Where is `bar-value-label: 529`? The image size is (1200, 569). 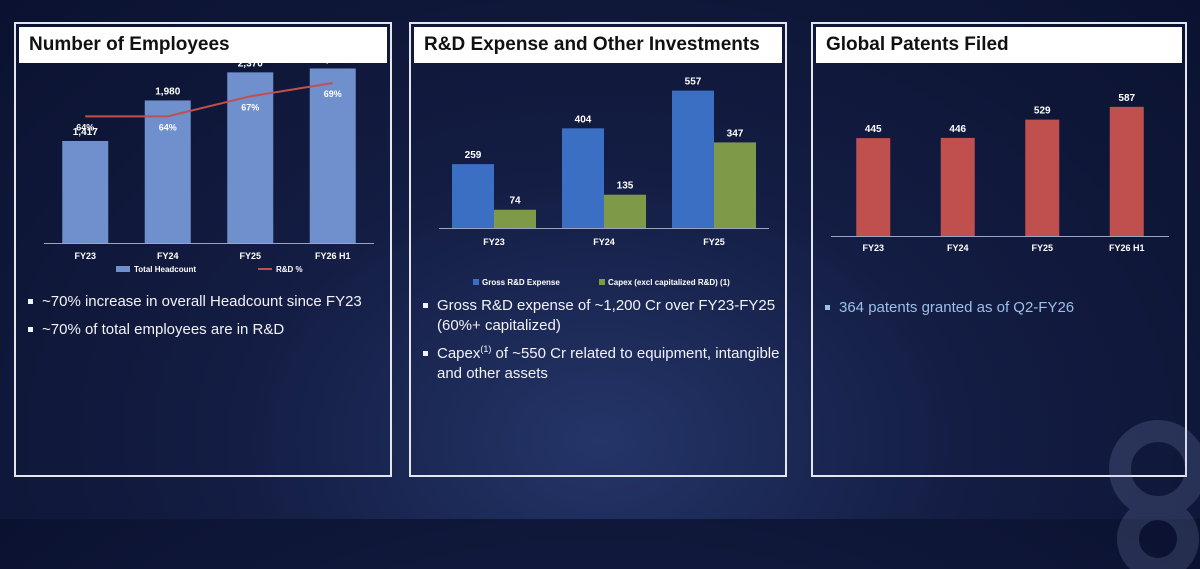
bar-value-label: 529 is located at coordinates (1042, 111).